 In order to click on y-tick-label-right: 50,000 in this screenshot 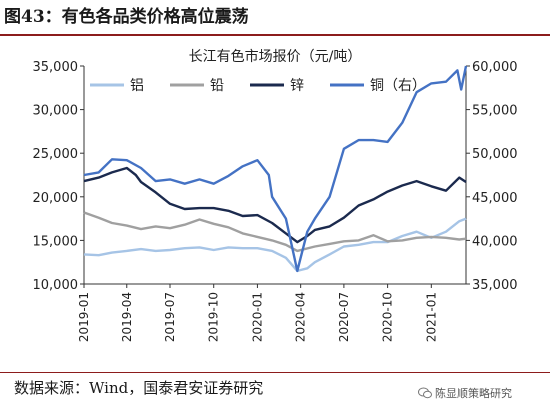, I will do `click(495, 154)`.